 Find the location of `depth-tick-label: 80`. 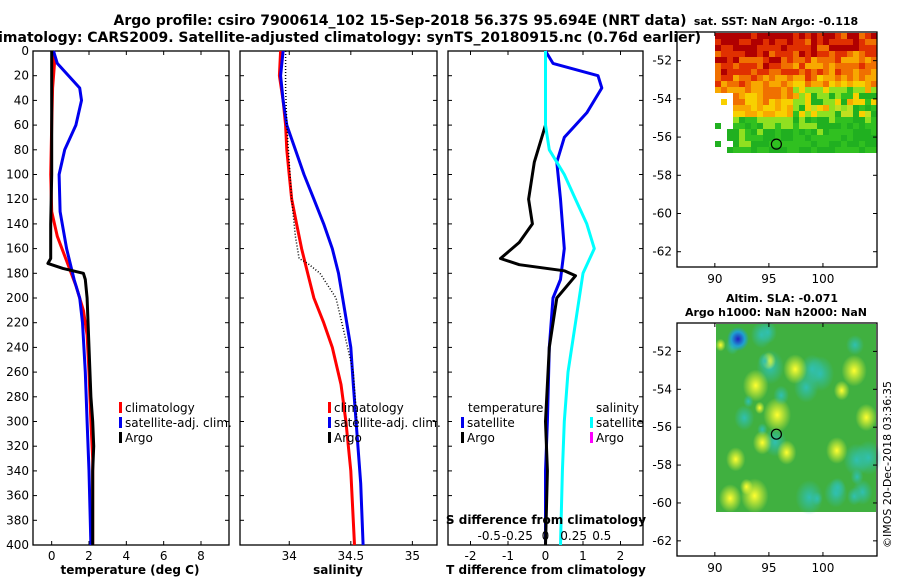

depth-tick-label: 80 is located at coordinates (21, 150).